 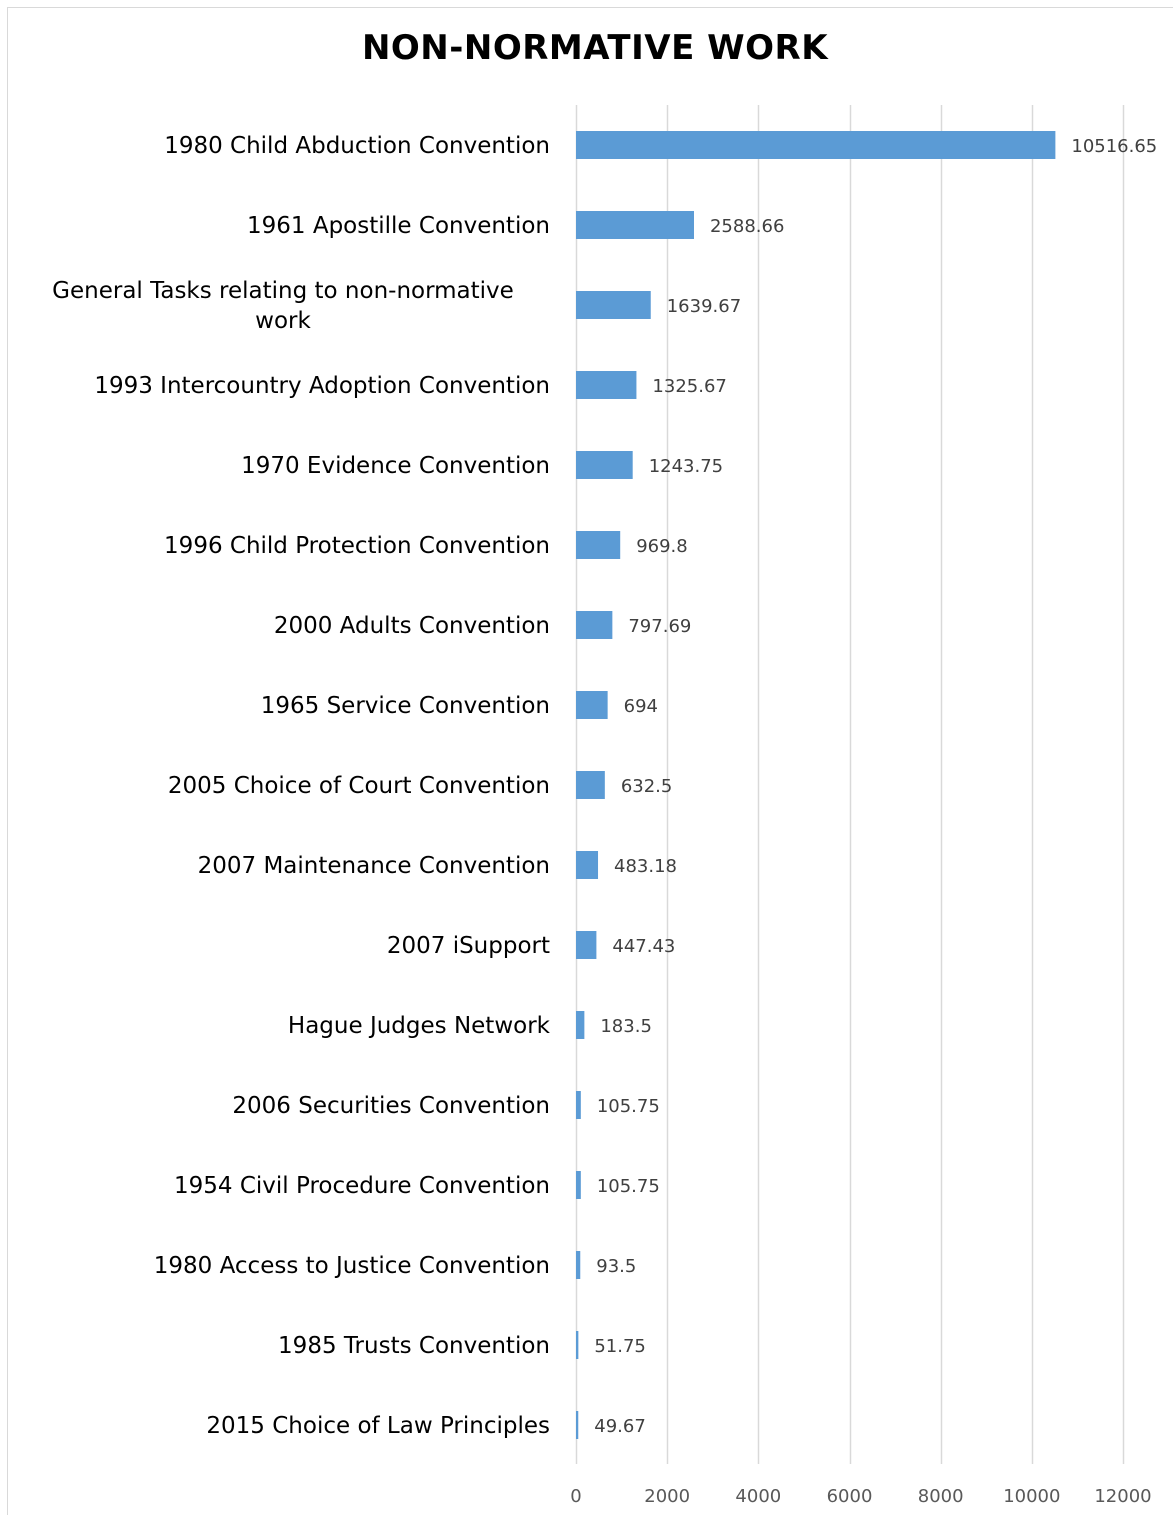 What do you see at coordinates (414, 1346) in the screenshot?
I see `category-label: 1985 Trusts Convention` at bounding box center [414, 1346].